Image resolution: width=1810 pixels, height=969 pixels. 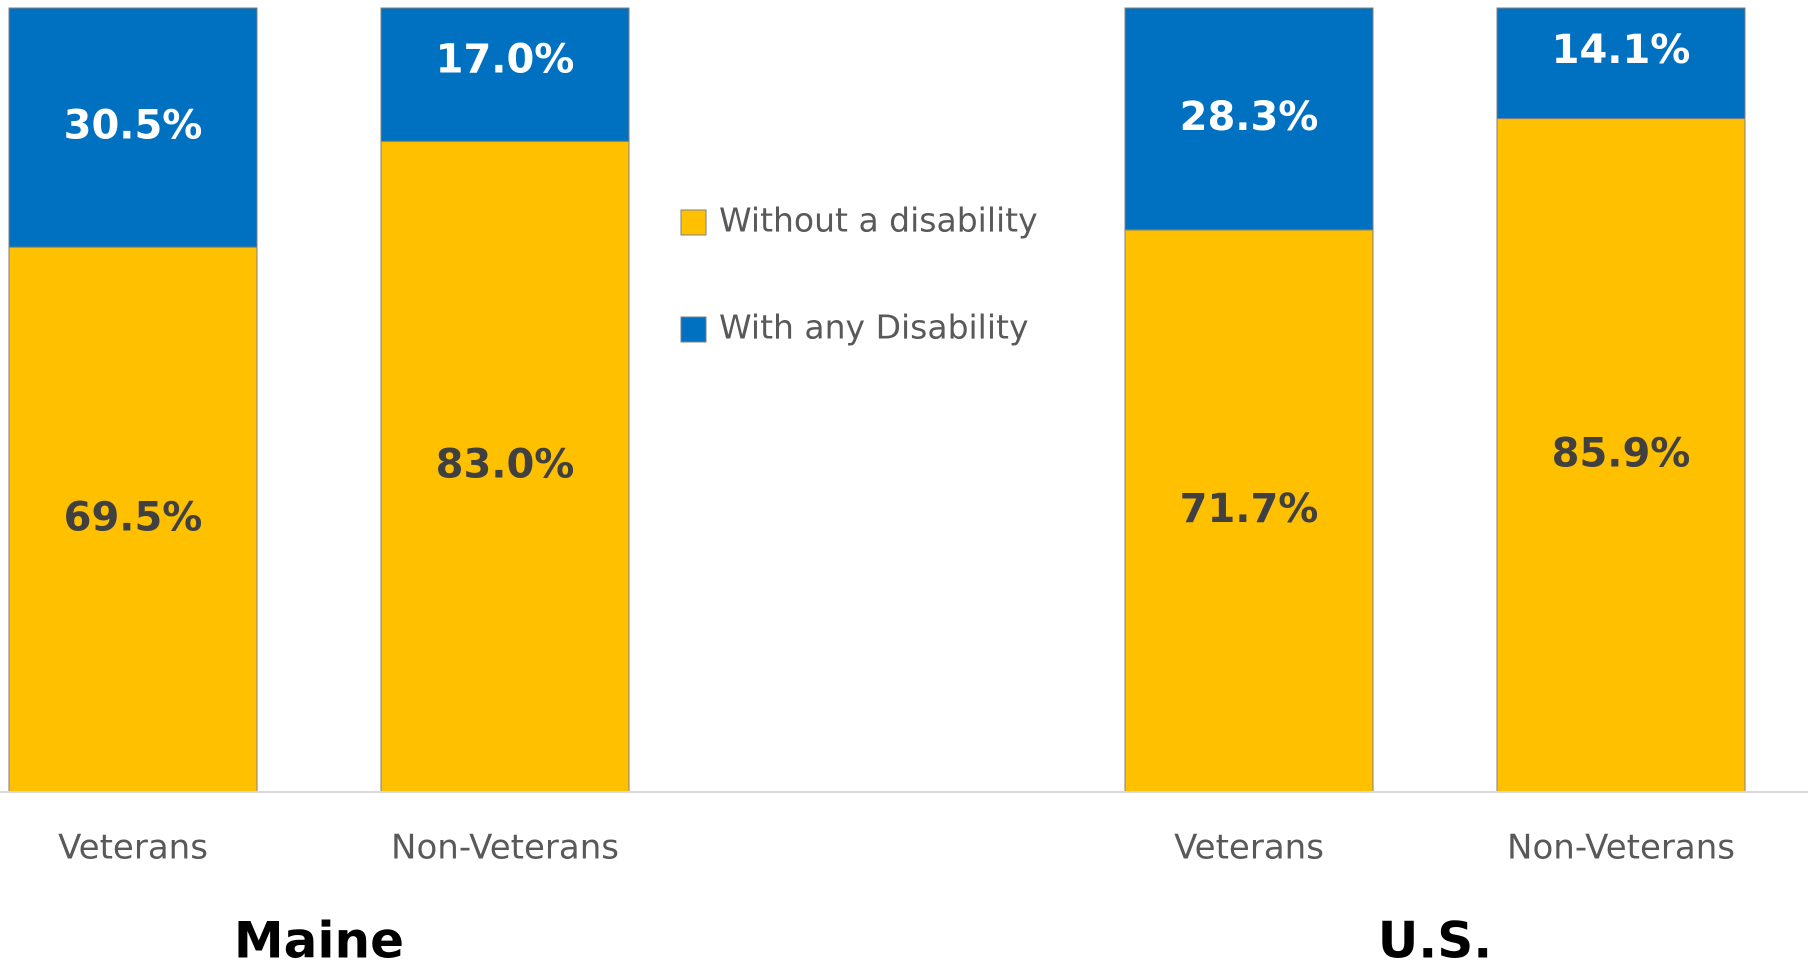 I want to click on data-label: 28.3%, so click(x=1249, y=117).